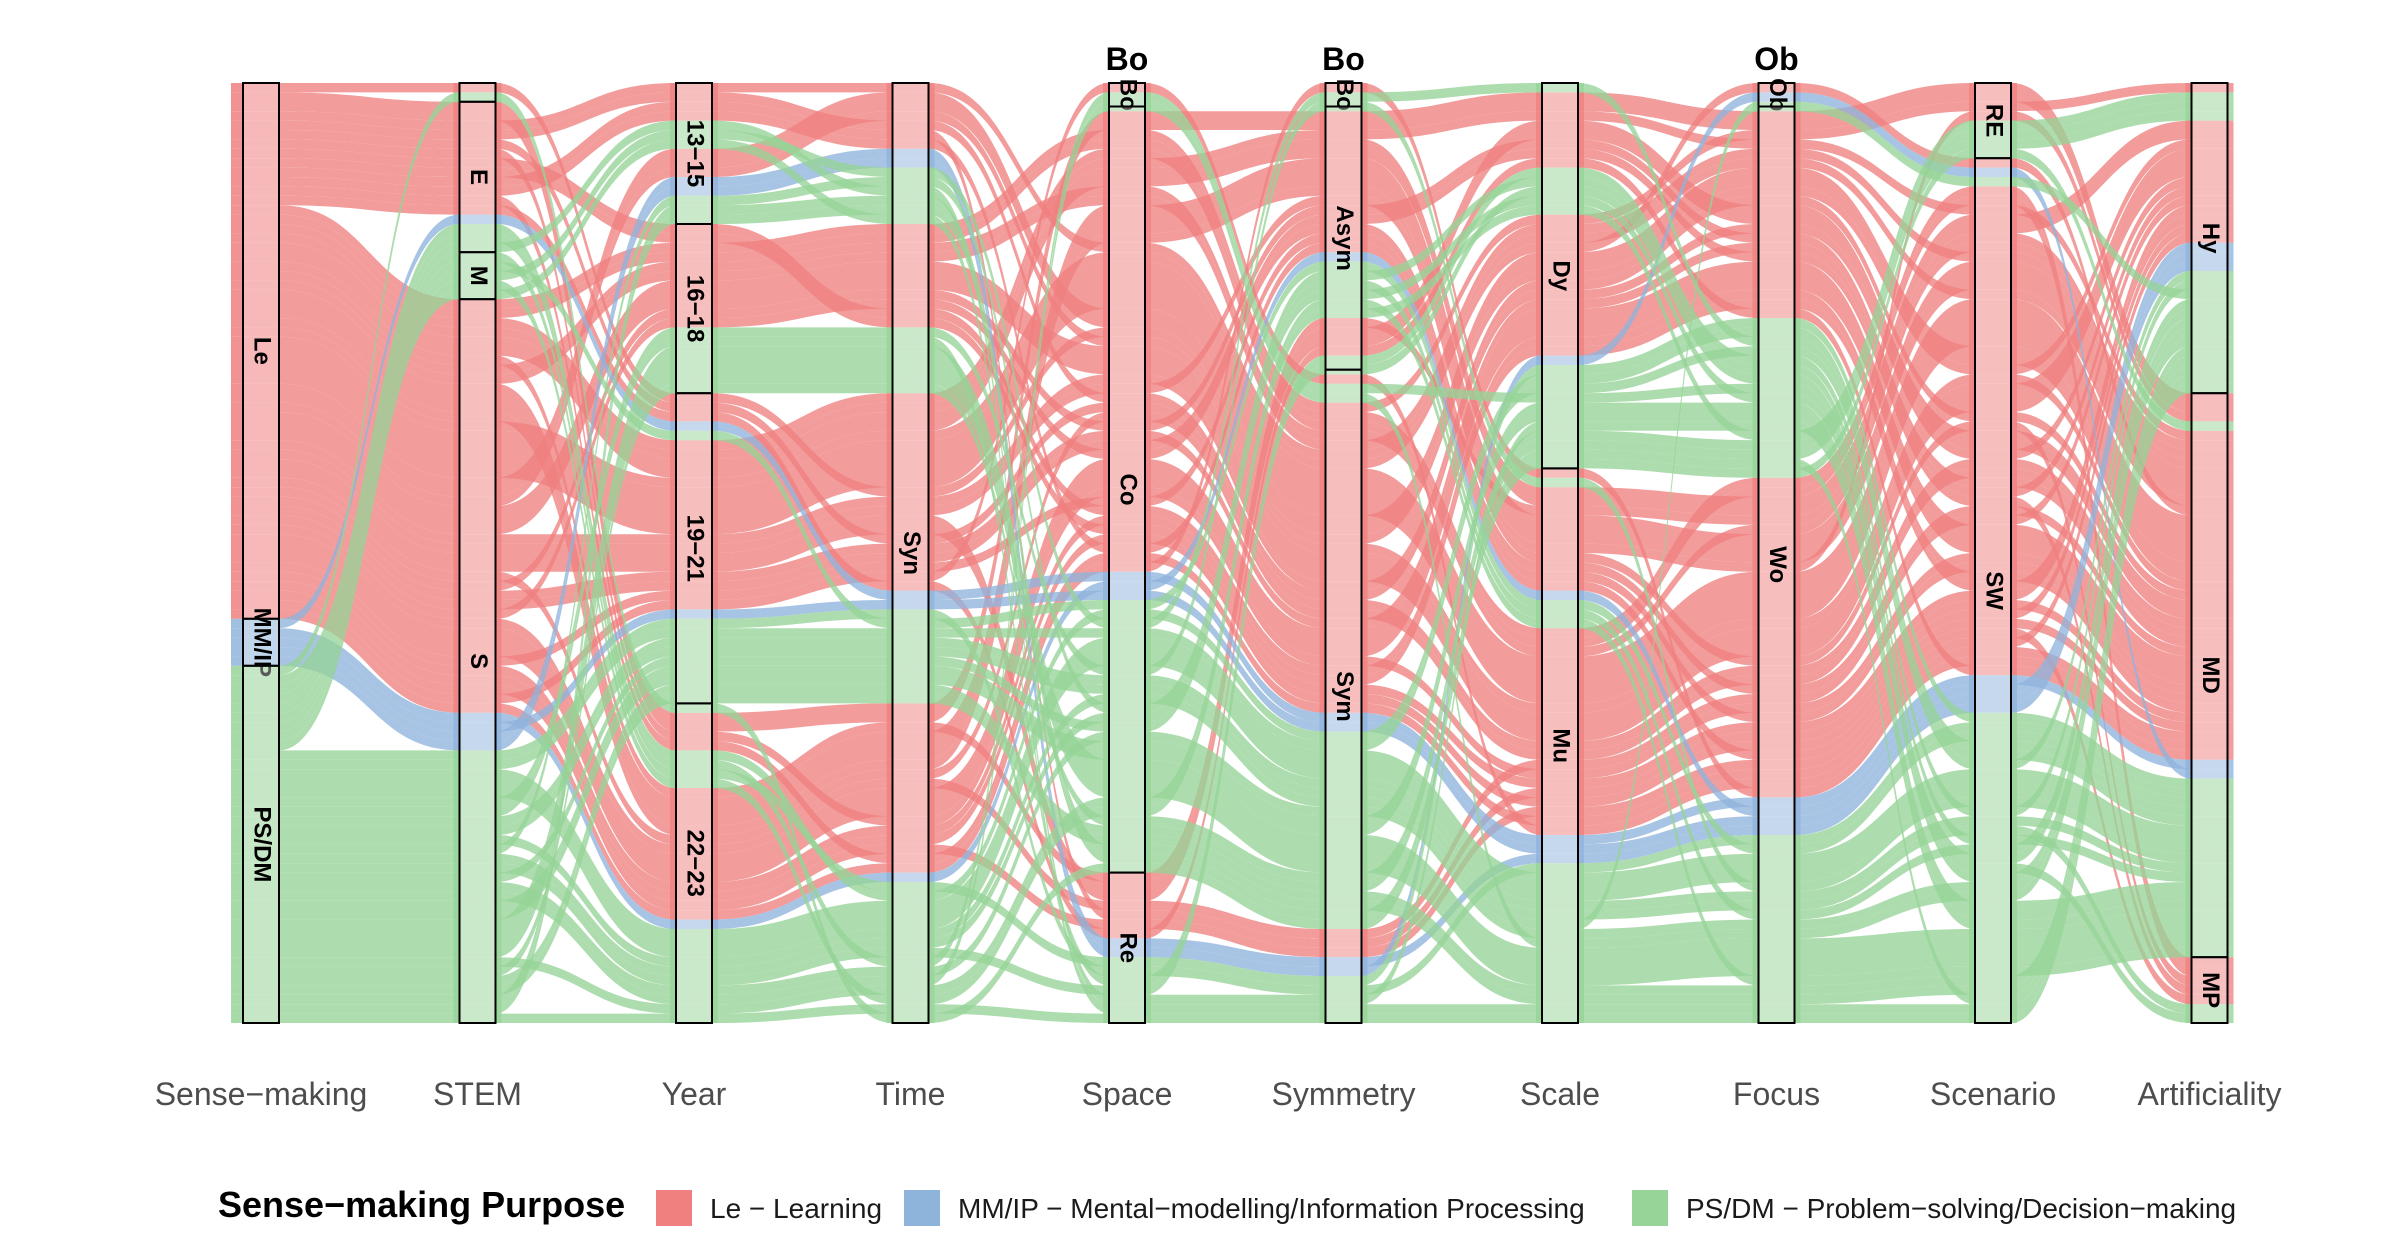  I want to click on axis-label: Space, so click(1127, 1094).